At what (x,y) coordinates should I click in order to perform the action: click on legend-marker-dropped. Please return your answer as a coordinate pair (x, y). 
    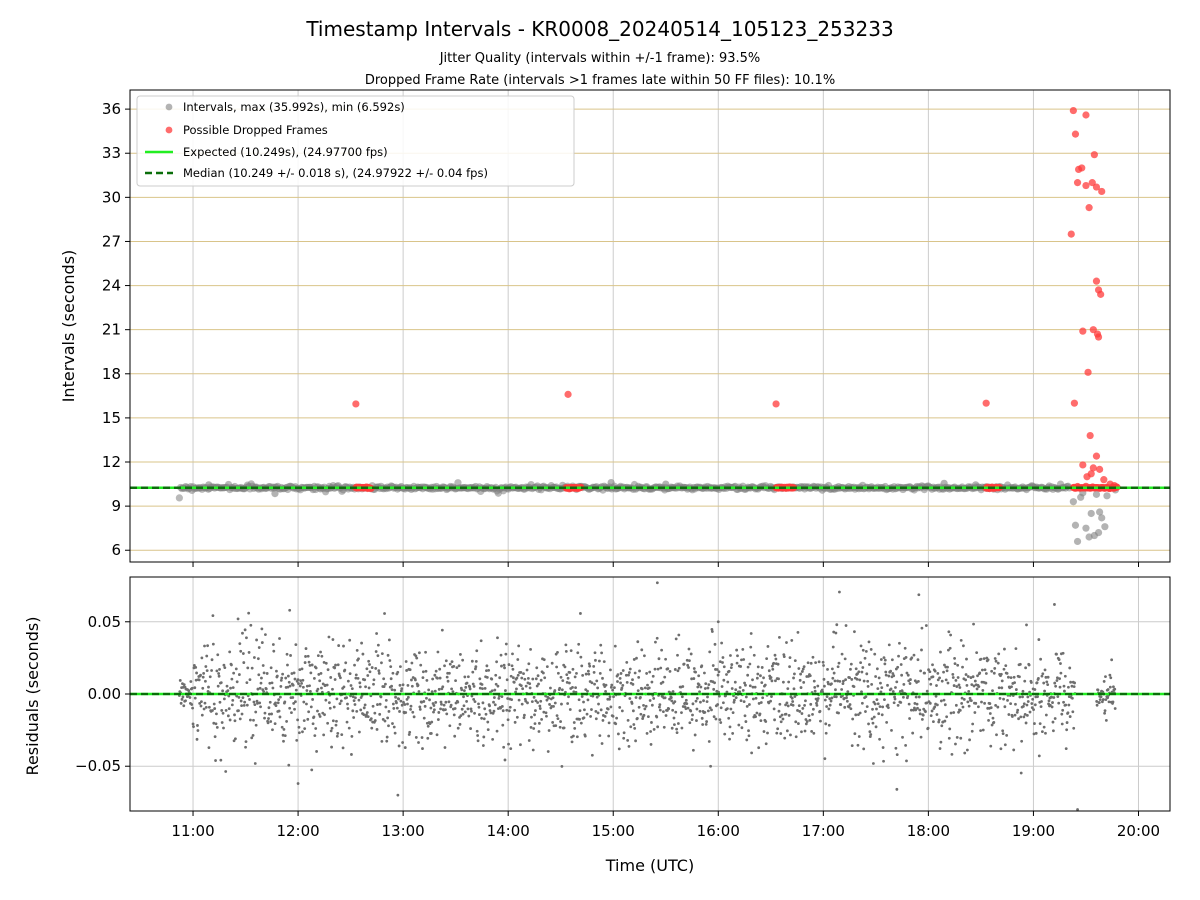
    Looking at the image, I should click on (169, 130).